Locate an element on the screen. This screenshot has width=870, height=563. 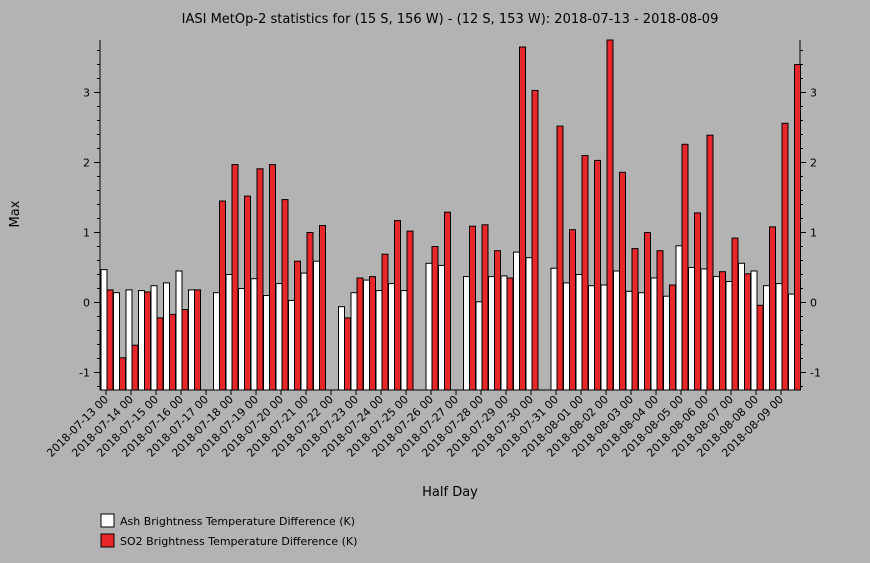
y-tick-label-right: 2 is located at coordinates (813, 163).